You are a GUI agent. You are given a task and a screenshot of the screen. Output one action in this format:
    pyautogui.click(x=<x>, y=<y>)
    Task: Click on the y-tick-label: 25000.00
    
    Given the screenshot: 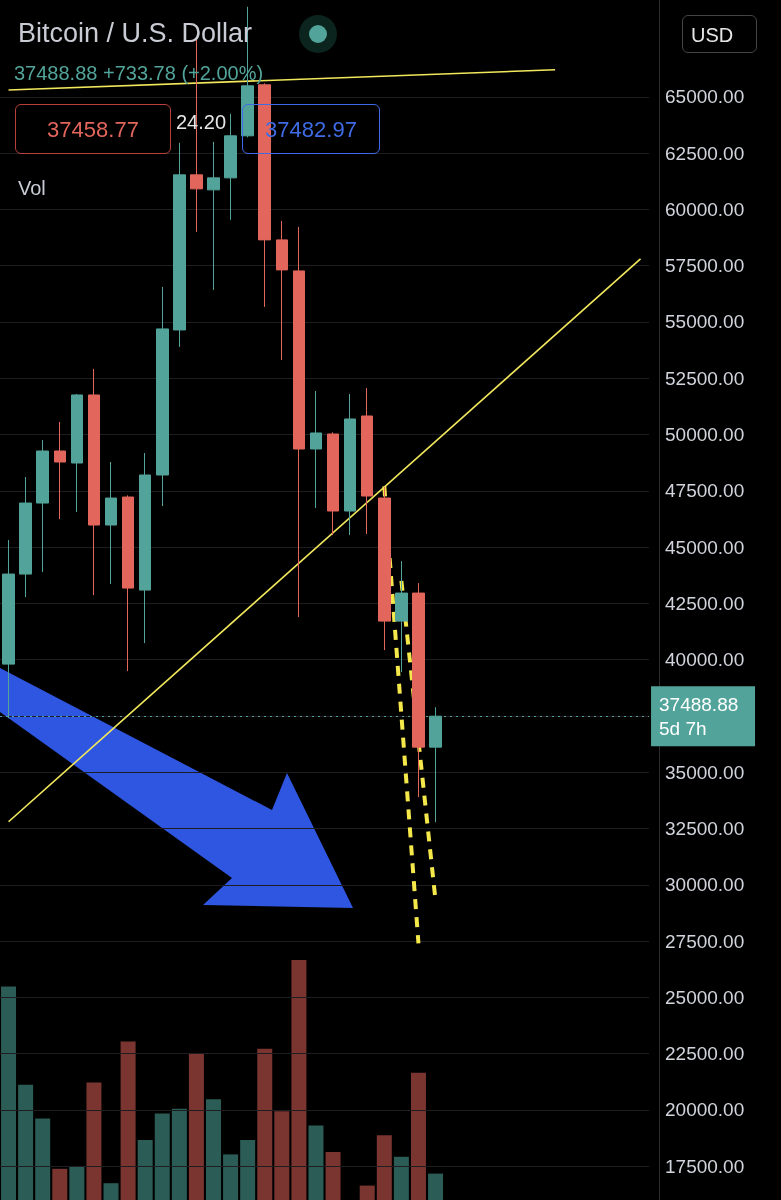 What is the action you would take?
    pyautogui.click(x=705, y=997)
    